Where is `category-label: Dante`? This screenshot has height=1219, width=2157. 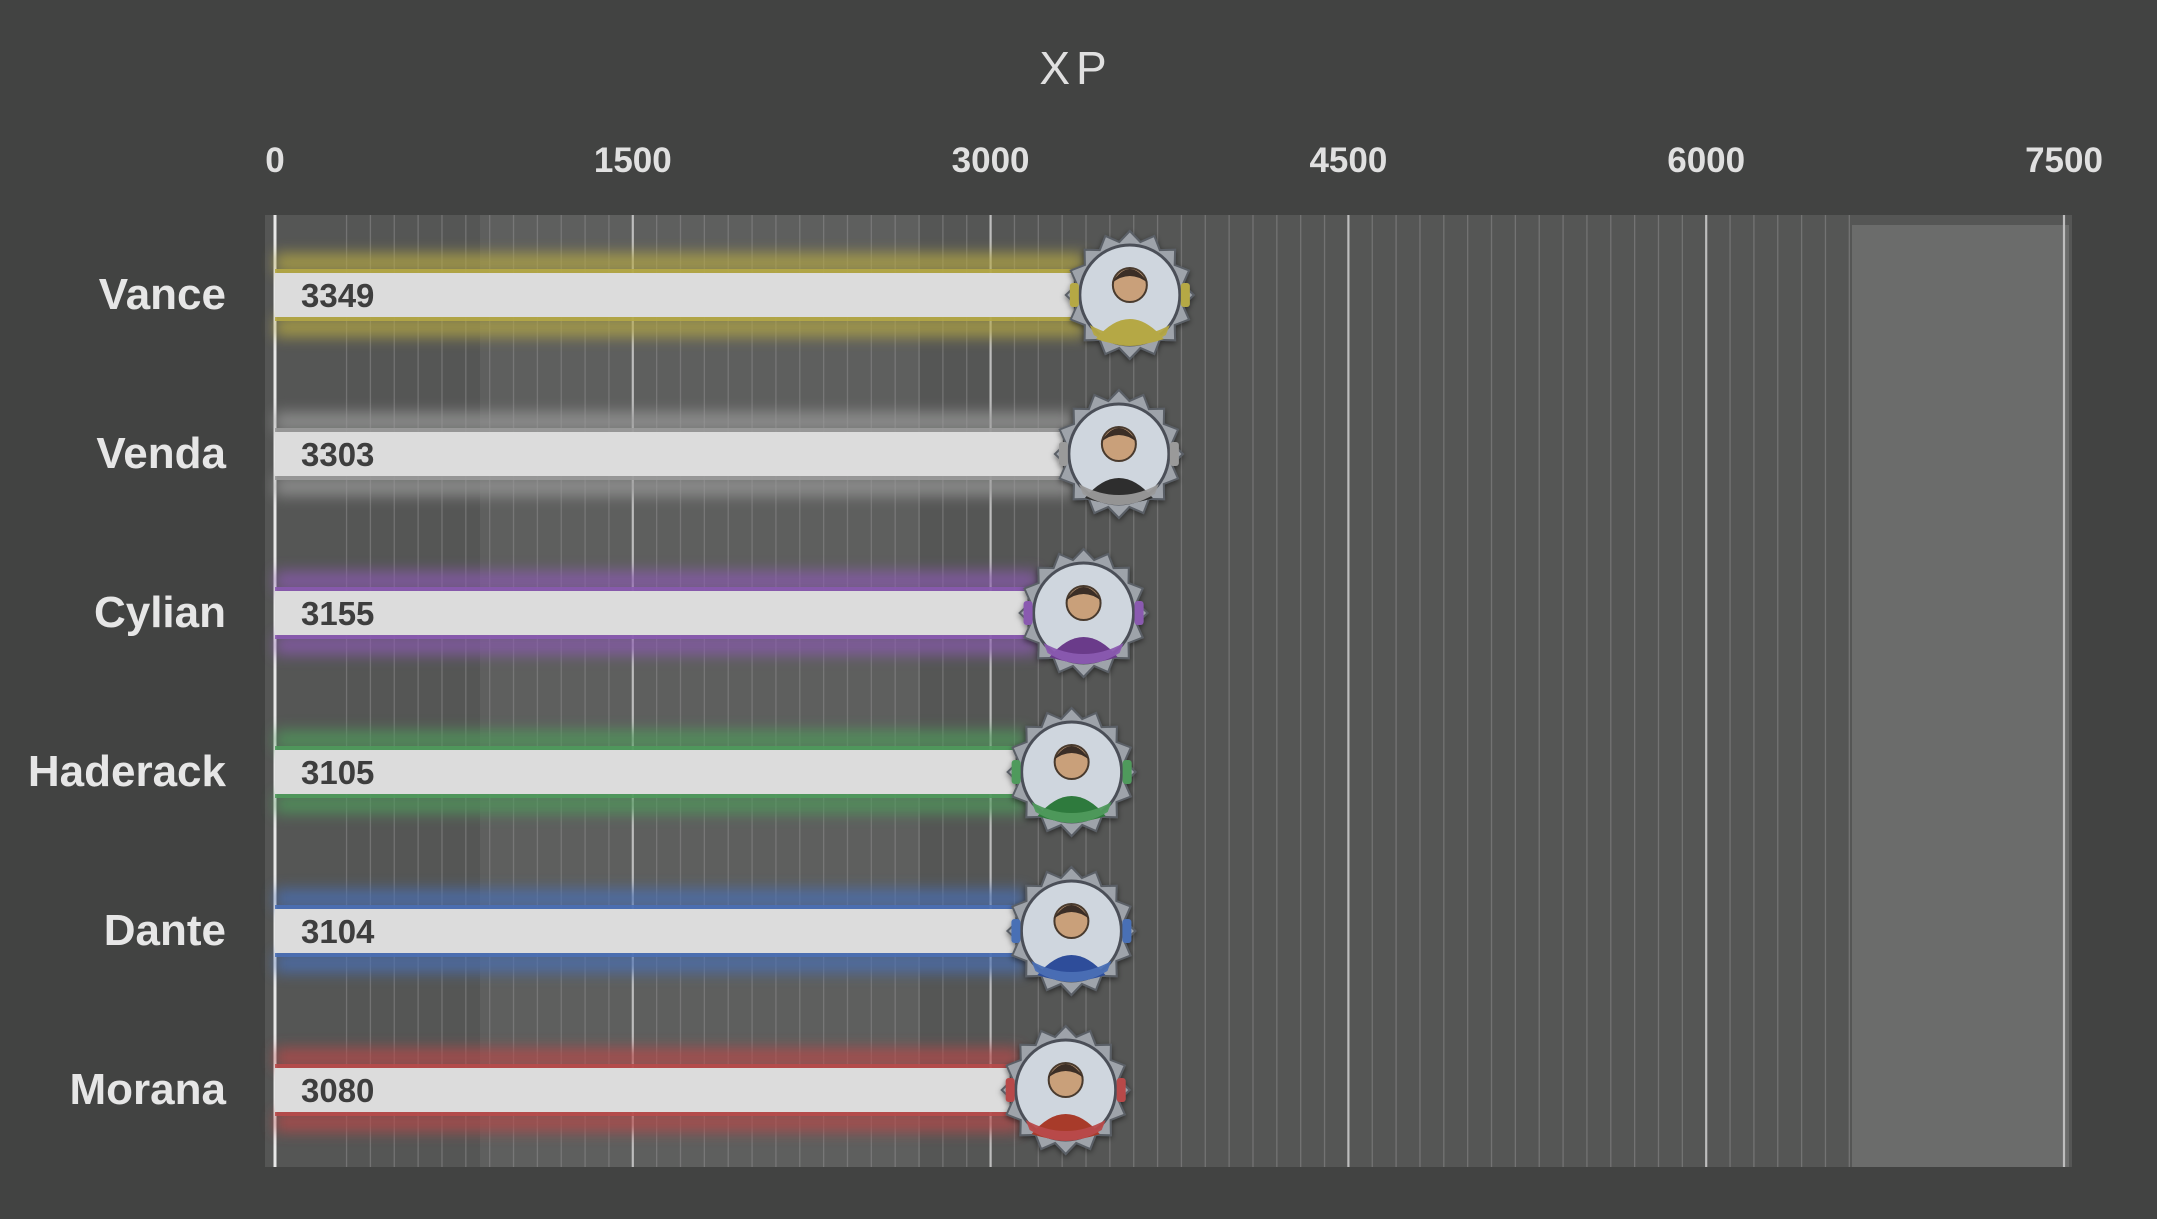
category-label: Dante is located at coordinates (165, 930).